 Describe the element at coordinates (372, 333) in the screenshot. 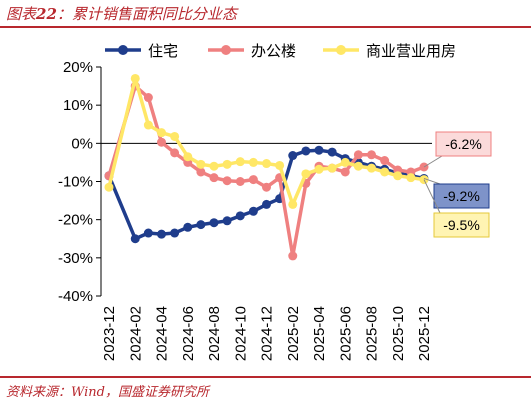

I see `x-tick-label: 2025-08` at that location.